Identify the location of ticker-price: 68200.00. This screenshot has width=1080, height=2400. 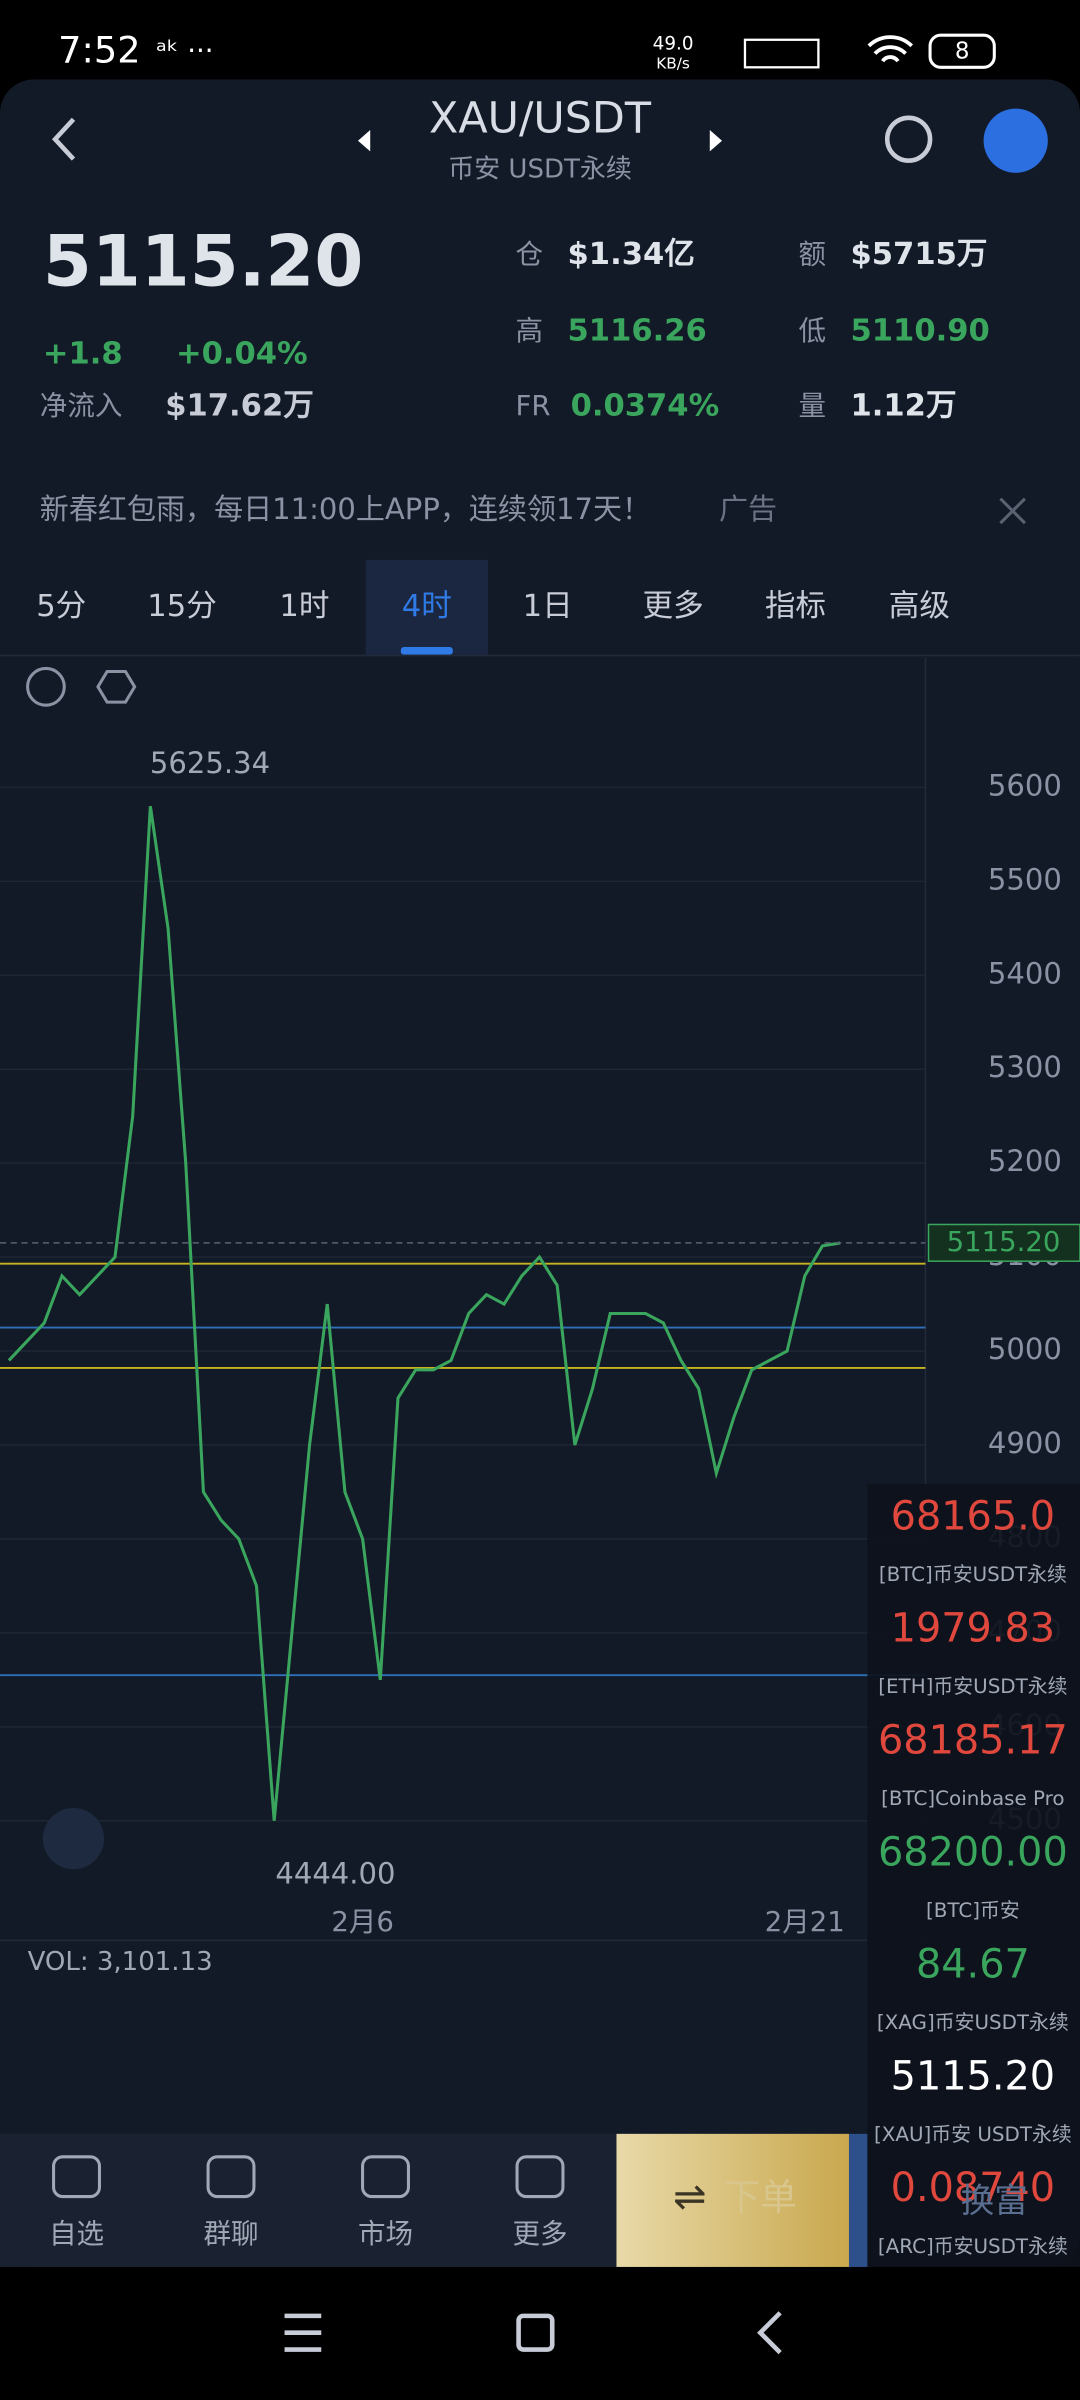
(973, 1852).